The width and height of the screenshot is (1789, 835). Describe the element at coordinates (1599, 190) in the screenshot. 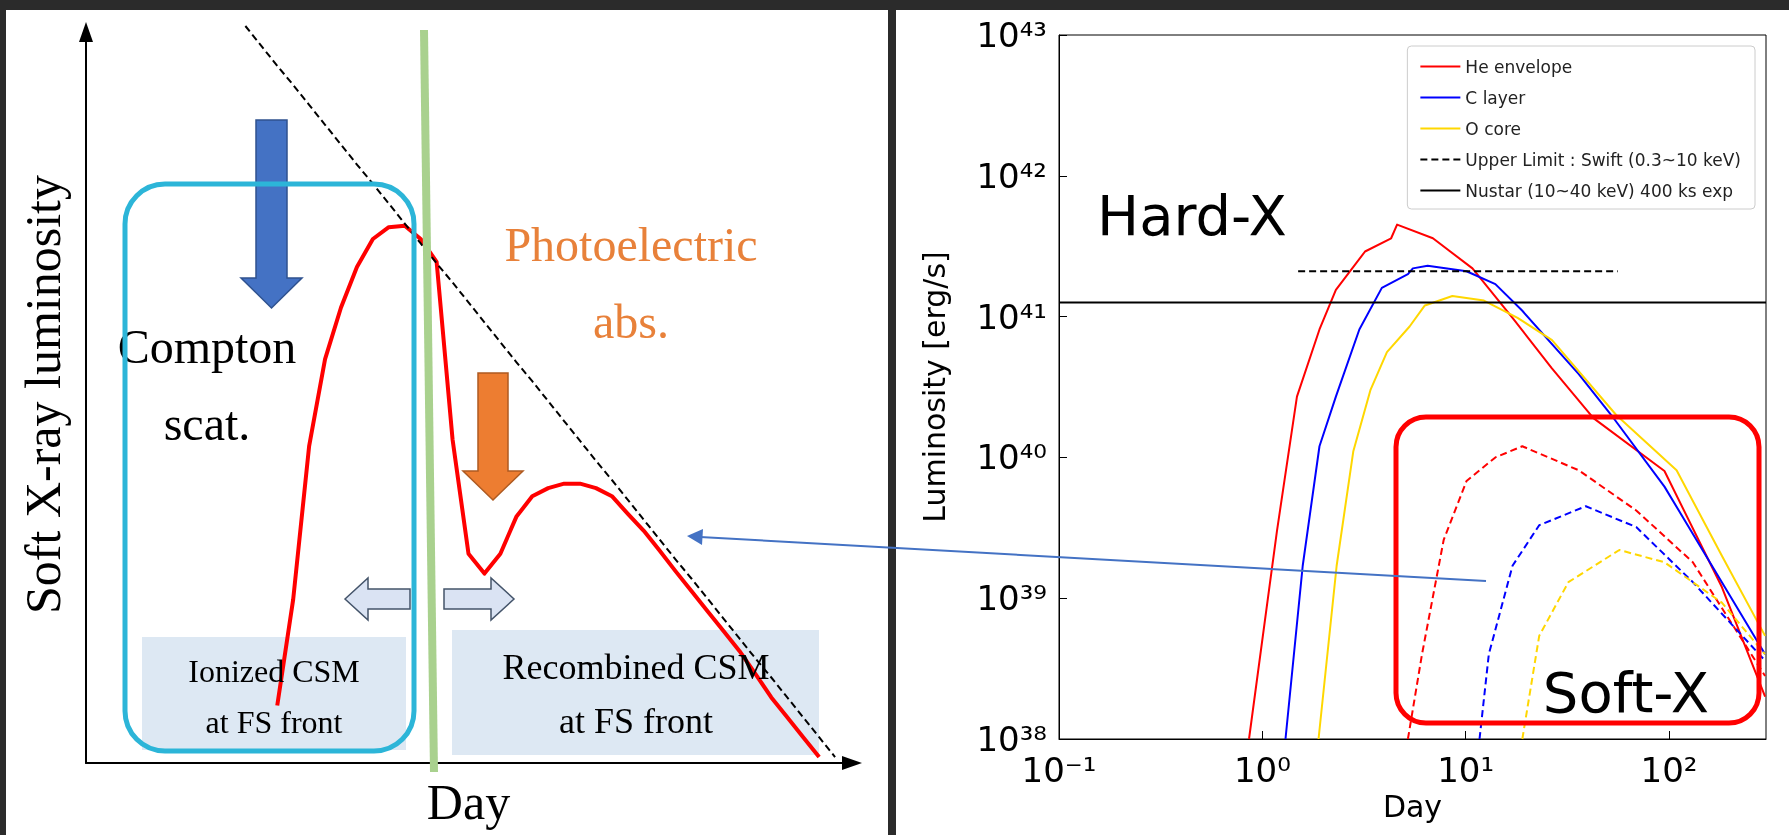

I see `legend-label: Nustar (10~40 keV) 400 ks exp` at that location.